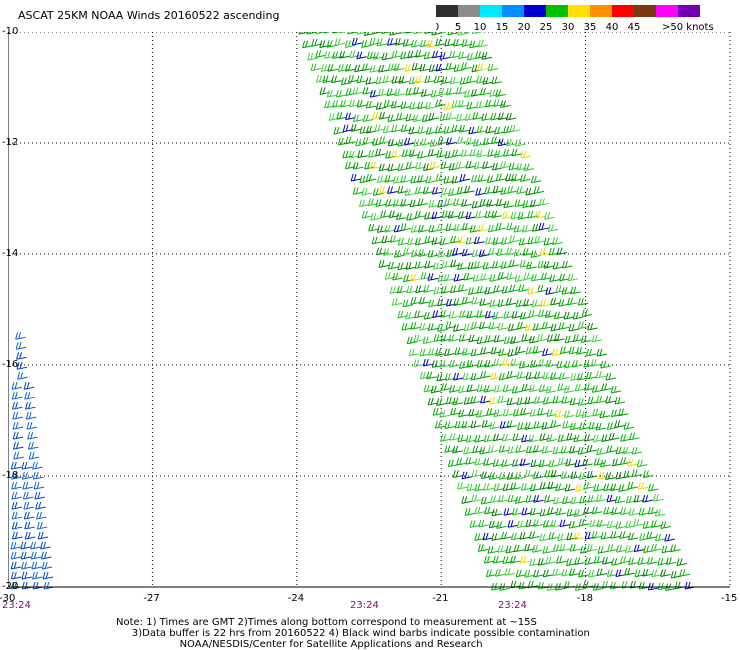  What do you see at coordinates (584, 598) in the screenshot?
I see `lon-tick-label: -18` at bounding box center [584, 598].